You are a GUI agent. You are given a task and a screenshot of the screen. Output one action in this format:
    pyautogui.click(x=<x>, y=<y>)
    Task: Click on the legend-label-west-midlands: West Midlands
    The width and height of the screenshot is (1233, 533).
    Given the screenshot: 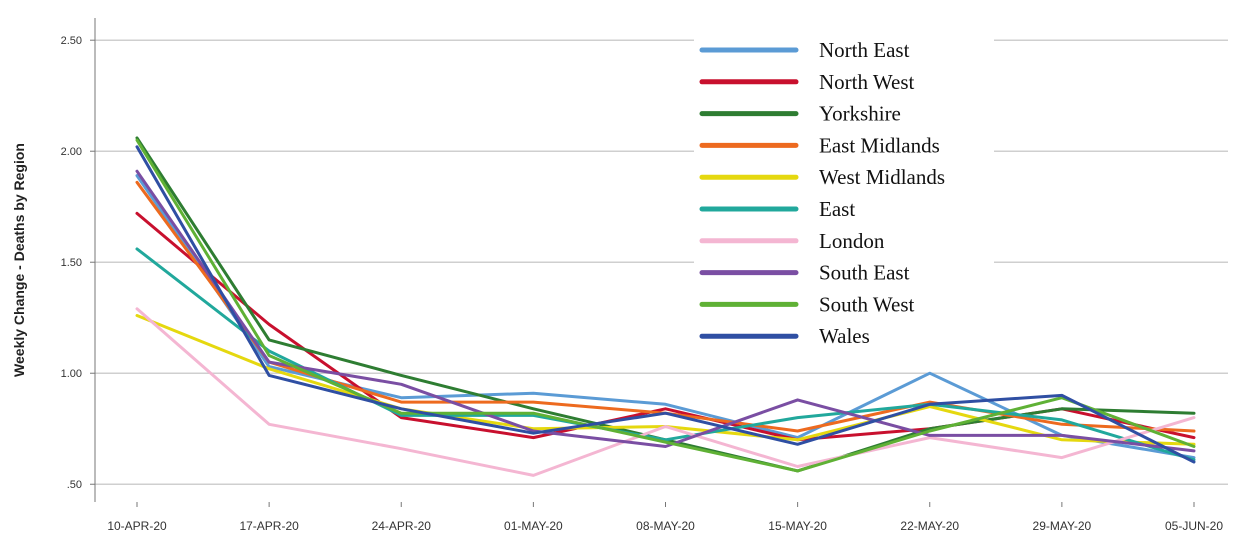 What is the action you would take?
    pyautogui.click(x=882, y=177)
    